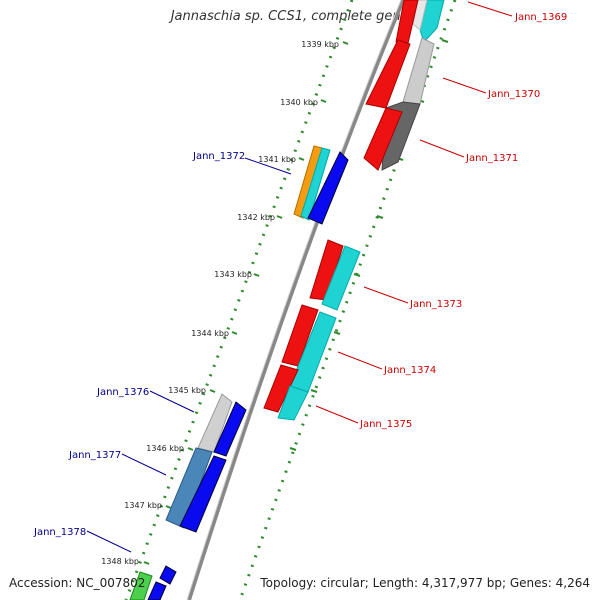 This screenshot has width=600, height=600. I want to click on gene-label-jann-1378: Jann_1378, so click(59, 532).